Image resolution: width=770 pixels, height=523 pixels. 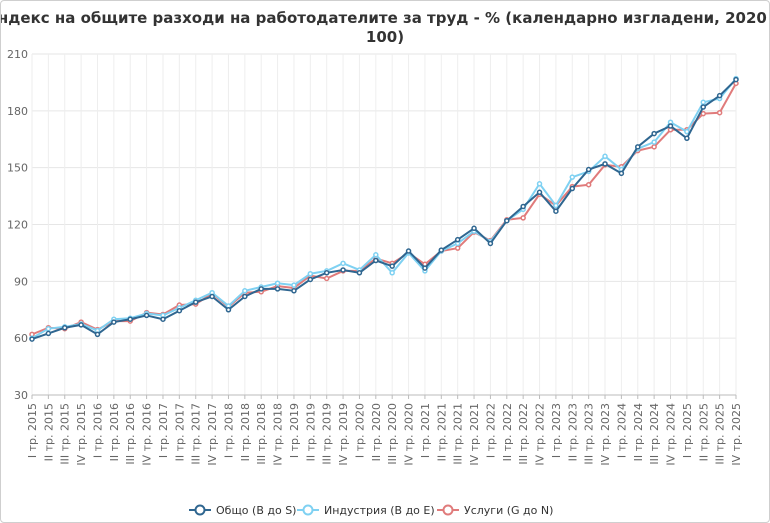 I want to click on x-tick-label: IV тр. 2021, so click(x=474, y=434).